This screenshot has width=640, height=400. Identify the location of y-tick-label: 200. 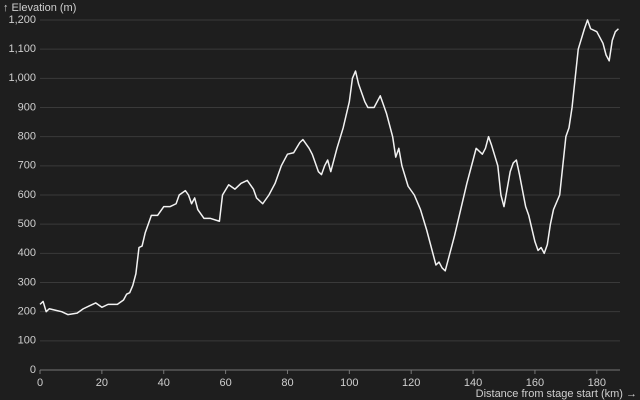
(27, 312).